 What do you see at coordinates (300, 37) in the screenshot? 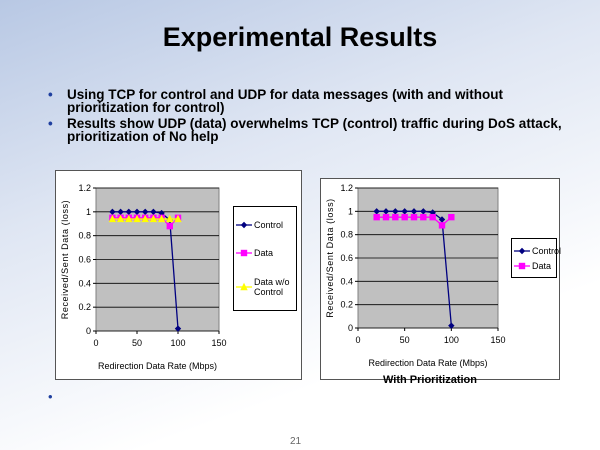
I see `slide-title: Experimental Results` at bounding box center [300, 37].